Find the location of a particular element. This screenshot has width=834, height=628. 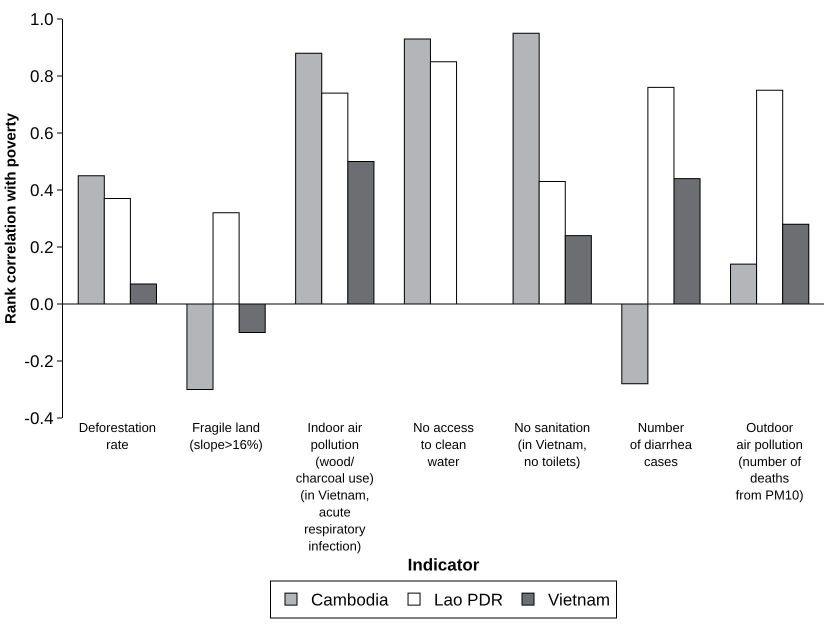

y-tick-label: -0.4 is located at coordinates (39, 418).